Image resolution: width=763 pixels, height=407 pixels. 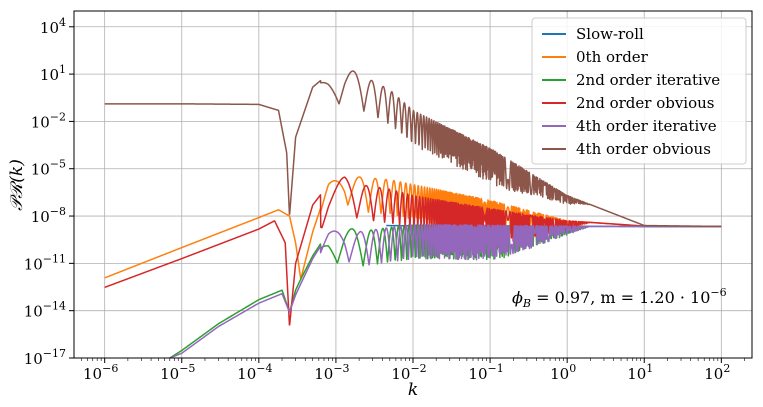 I want to click on annotation: ϕB = 0.97, m = 1.20 · 10−6, so click(x=619, y=298).